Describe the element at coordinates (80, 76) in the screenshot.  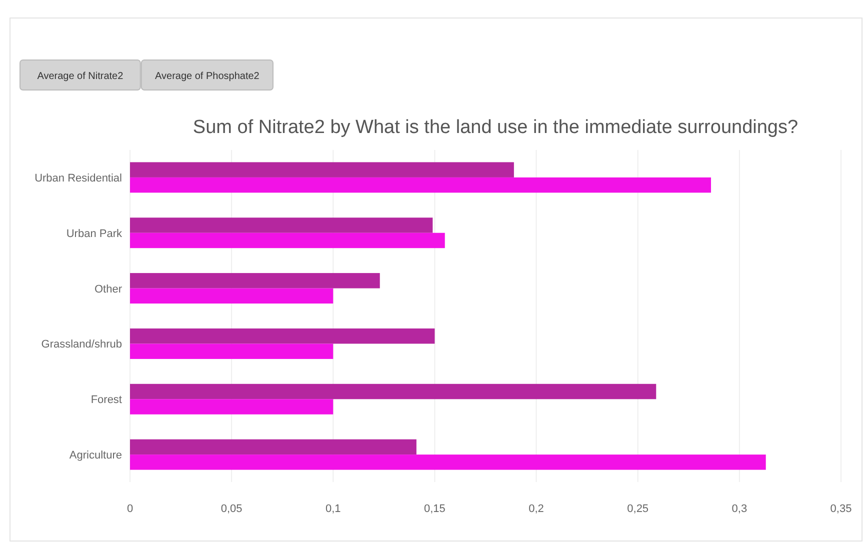
I see `text: Average of Nitrate2` at that location.